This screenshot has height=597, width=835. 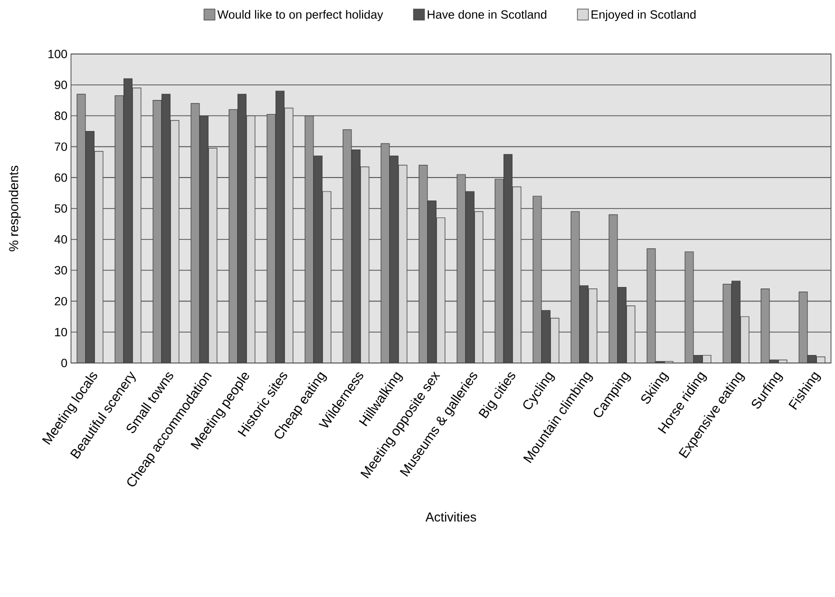 I want to click on legend-label: Would like to on perfect holiday, so click(x=300, y=16).